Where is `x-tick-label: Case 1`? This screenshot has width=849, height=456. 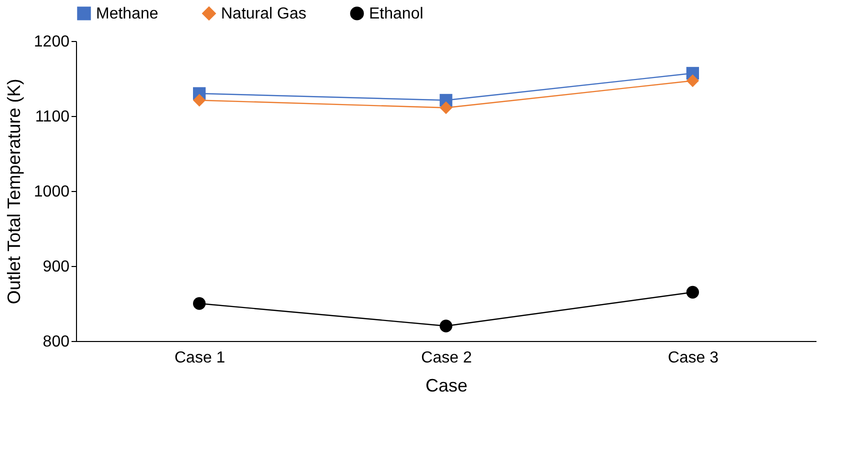
x-tick-label: Case 1 is located at coordinates (200, 358).